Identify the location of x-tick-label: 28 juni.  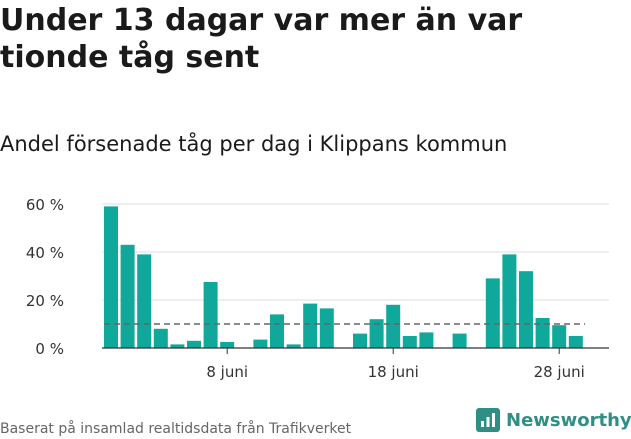
(559, 372).